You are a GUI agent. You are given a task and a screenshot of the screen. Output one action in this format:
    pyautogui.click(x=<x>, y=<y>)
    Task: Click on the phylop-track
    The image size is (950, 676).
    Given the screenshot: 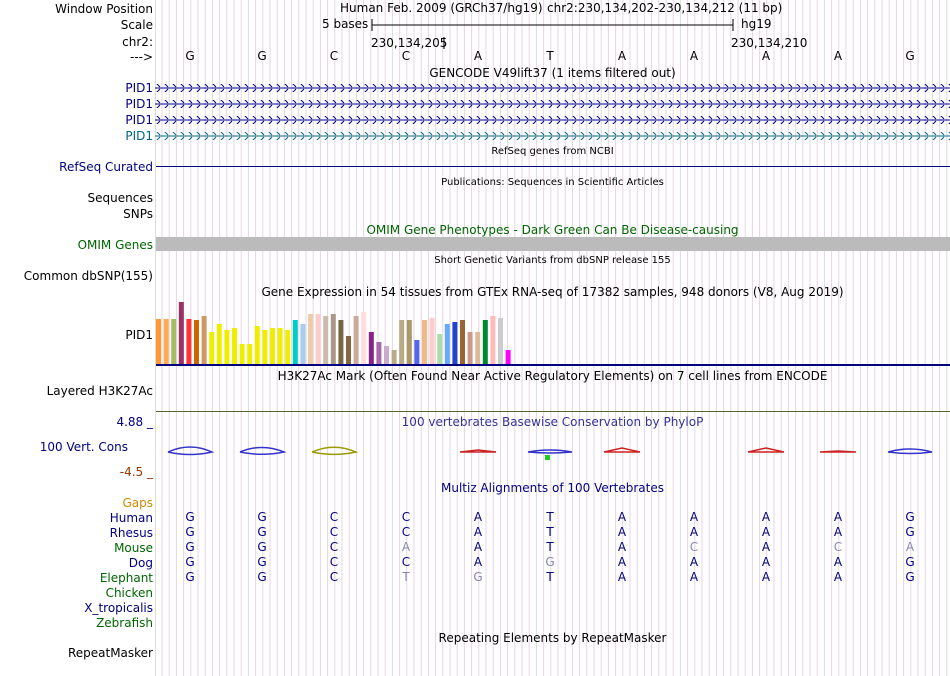 What is the action you would take?
    pyautogui.click(x=475, y=450)
    